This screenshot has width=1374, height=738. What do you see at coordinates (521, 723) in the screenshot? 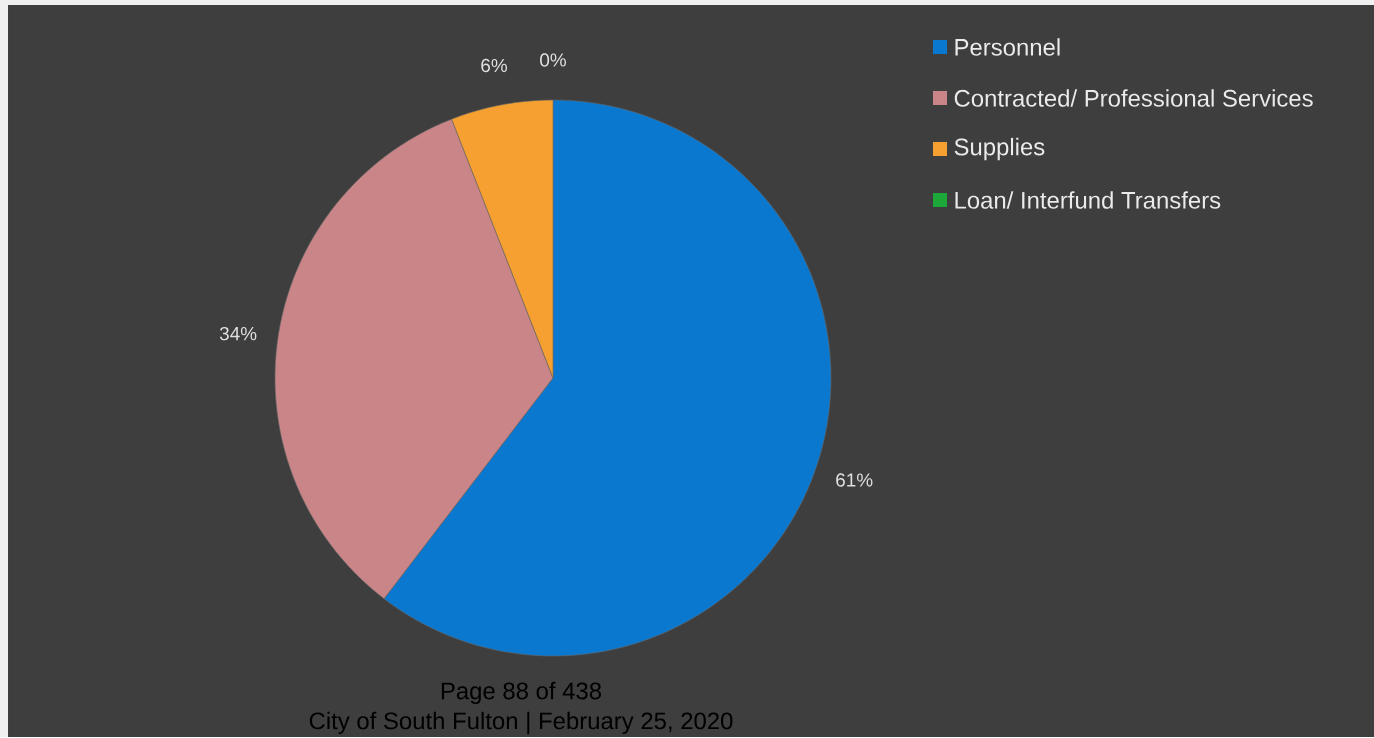
I see `text: City of South Fulton | February 25, 2020` at bounding box center [521, 723].